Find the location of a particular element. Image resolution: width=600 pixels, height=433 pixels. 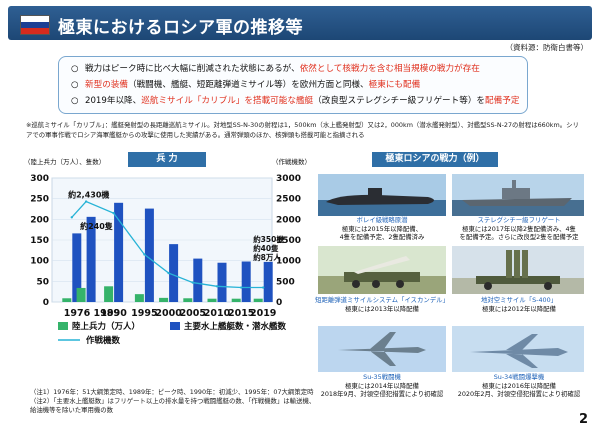

y-right-tick: 2500 is located at coordinates (288, 200).